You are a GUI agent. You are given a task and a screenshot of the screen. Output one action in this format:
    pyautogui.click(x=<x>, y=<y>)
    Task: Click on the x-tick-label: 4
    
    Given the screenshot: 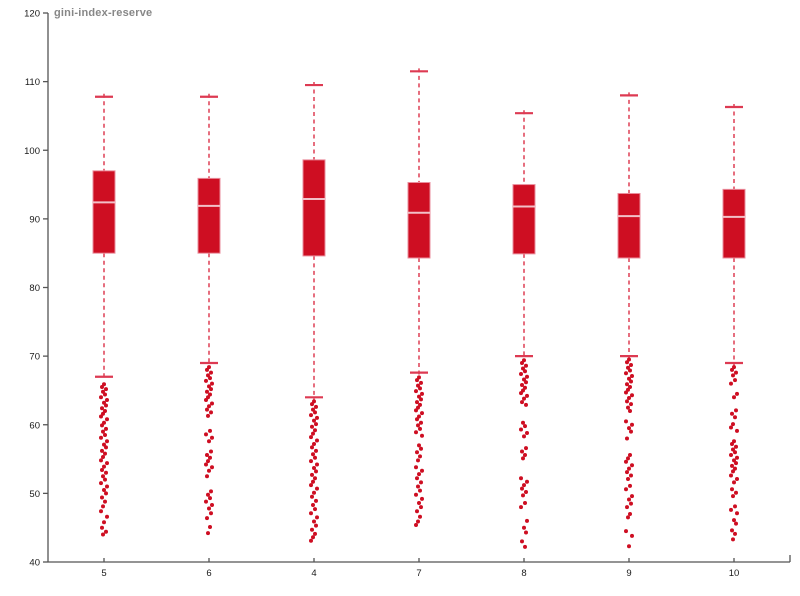 What is the action you would take?
    pyautogui.click(x=313, y=573)
    